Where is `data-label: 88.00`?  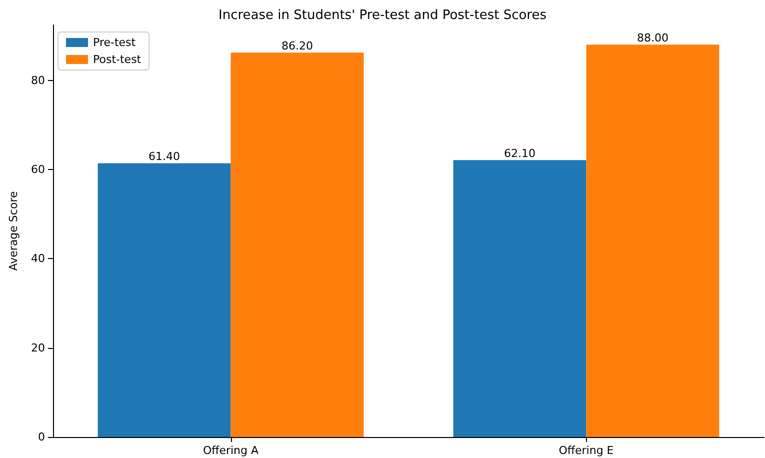
data-label: 88.00 is located at coordinates (652, 38).